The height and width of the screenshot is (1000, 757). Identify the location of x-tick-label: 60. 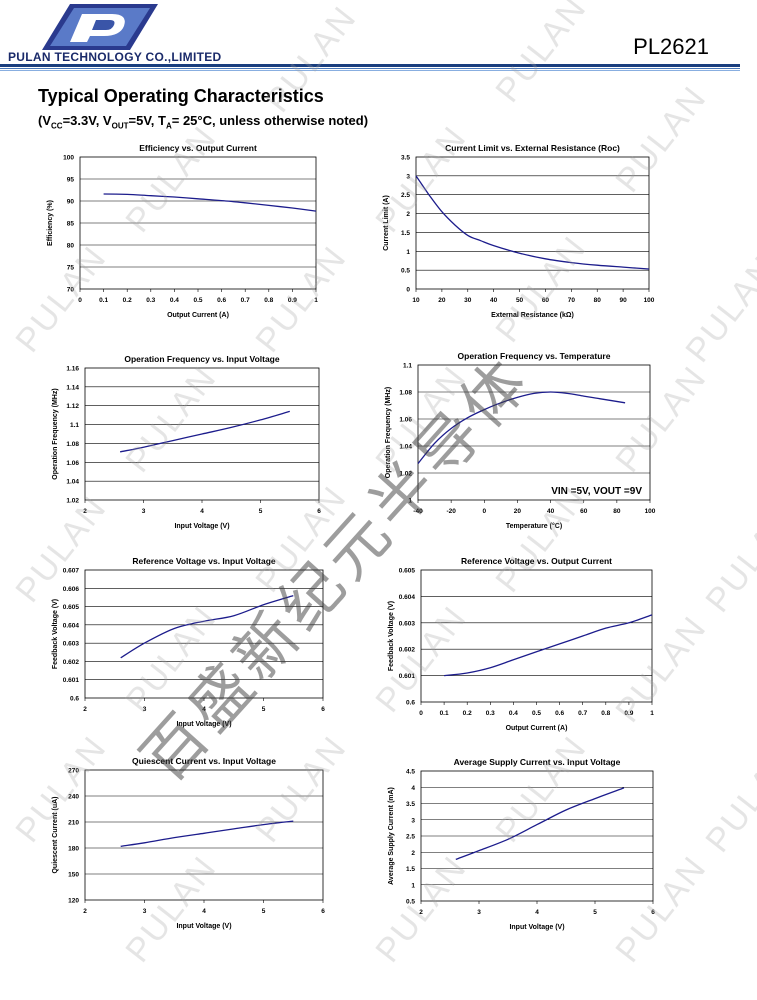
(584, 511).